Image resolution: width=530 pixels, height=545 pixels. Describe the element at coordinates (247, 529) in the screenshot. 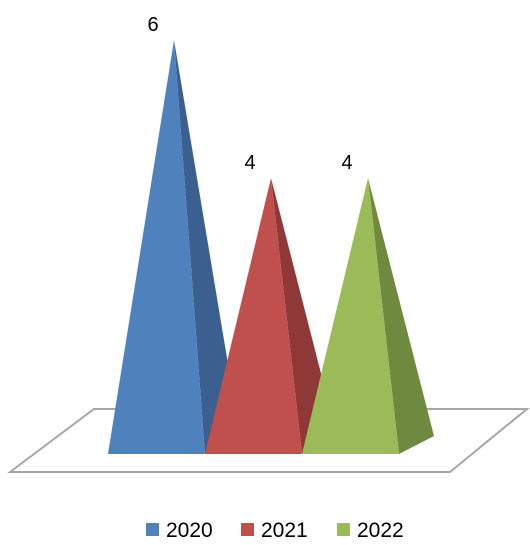

I see `legend-swatch-2021` at that location.